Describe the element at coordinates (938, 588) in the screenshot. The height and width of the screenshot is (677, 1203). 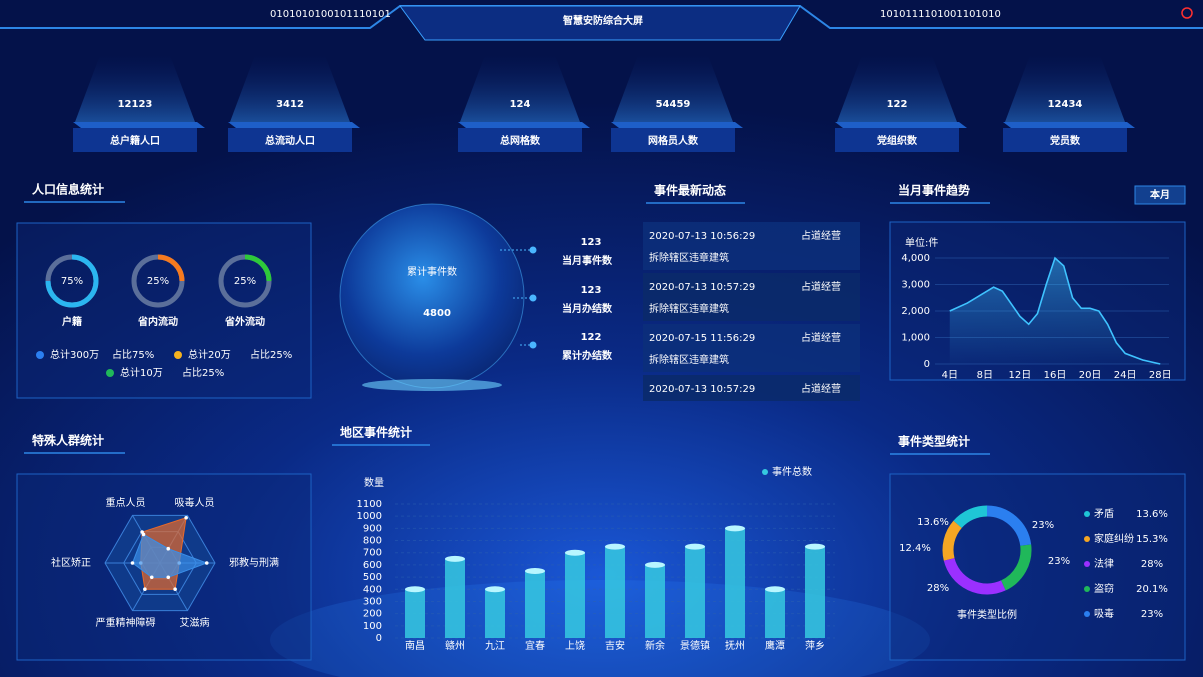
I see `ring-label: 28%` at that location.